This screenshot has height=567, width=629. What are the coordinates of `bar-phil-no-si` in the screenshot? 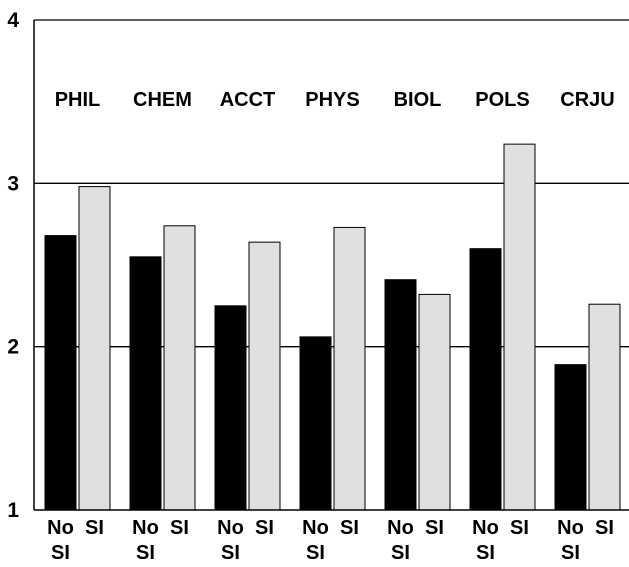 It's located at (60, 373).